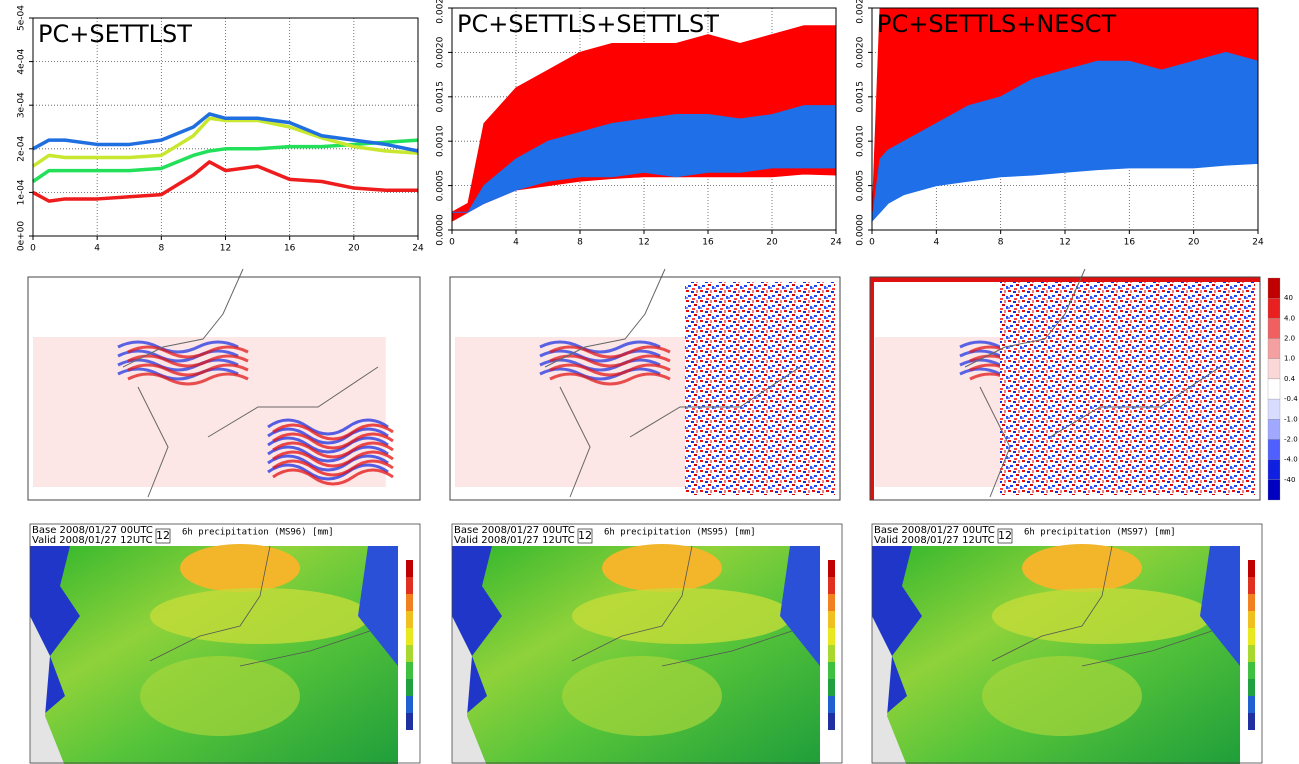 Image resolution: width=1299 pixels, height=764 pixels. I want to click on difference-map, so click(1065, 384).